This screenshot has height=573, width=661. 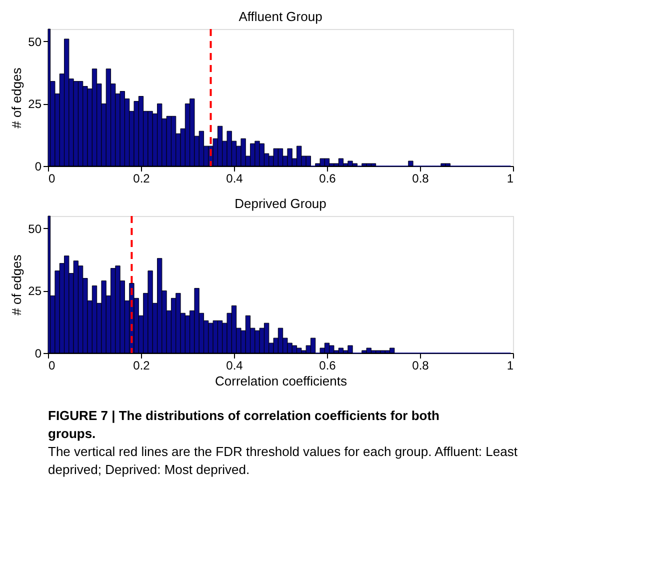 What do you see at coordinates (280, 16) in the screenshot?
I see `chart-title: Affluent Group` at bounding box center [280, 16].